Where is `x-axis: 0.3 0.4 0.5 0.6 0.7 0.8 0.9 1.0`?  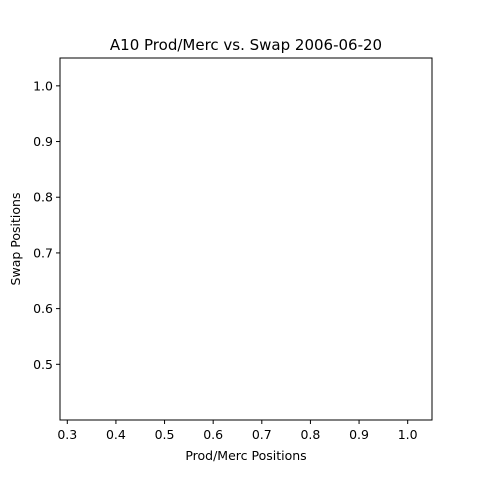 x-axis: 0.3 0.4 0.5 0.6 0.7 0.8 0.9 1.0 is located at coordinates (237, 431).